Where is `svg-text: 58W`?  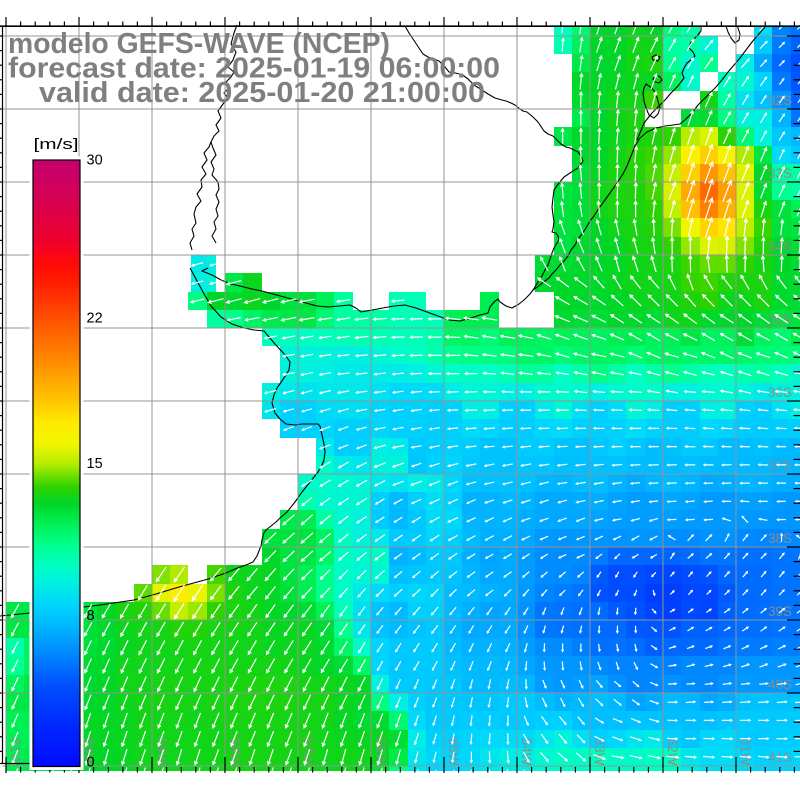
svg-text: 58W is located at coordinates (234, 752).